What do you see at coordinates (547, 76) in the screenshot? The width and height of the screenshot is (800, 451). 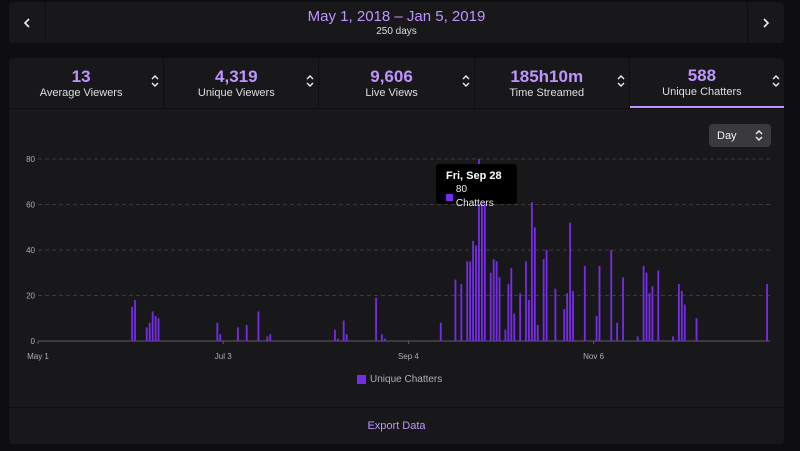 I see `stat-value: 185h10m` at bounding box center [547, 76].